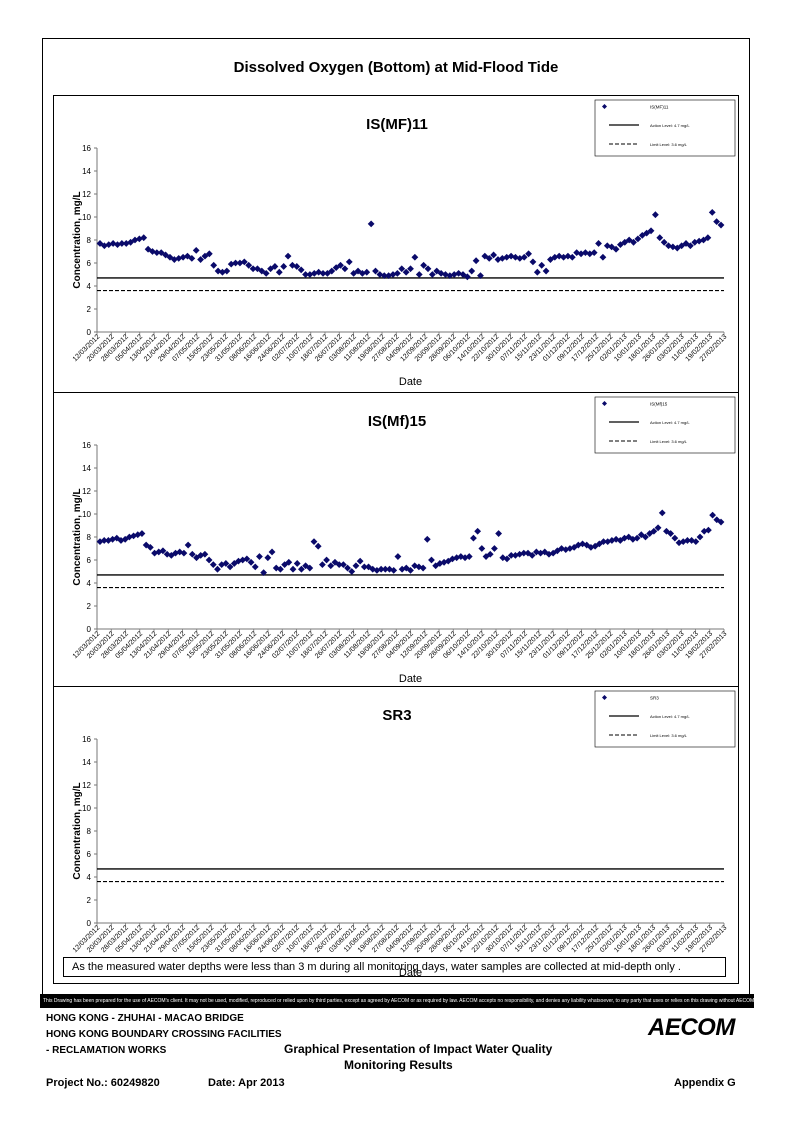 This screenshot has height=1122, width=794. What do you see at coordinates (691, 1027) in the screenshot?
I see `aecom-logo: AECOM` at bounding box center [691, 1027].